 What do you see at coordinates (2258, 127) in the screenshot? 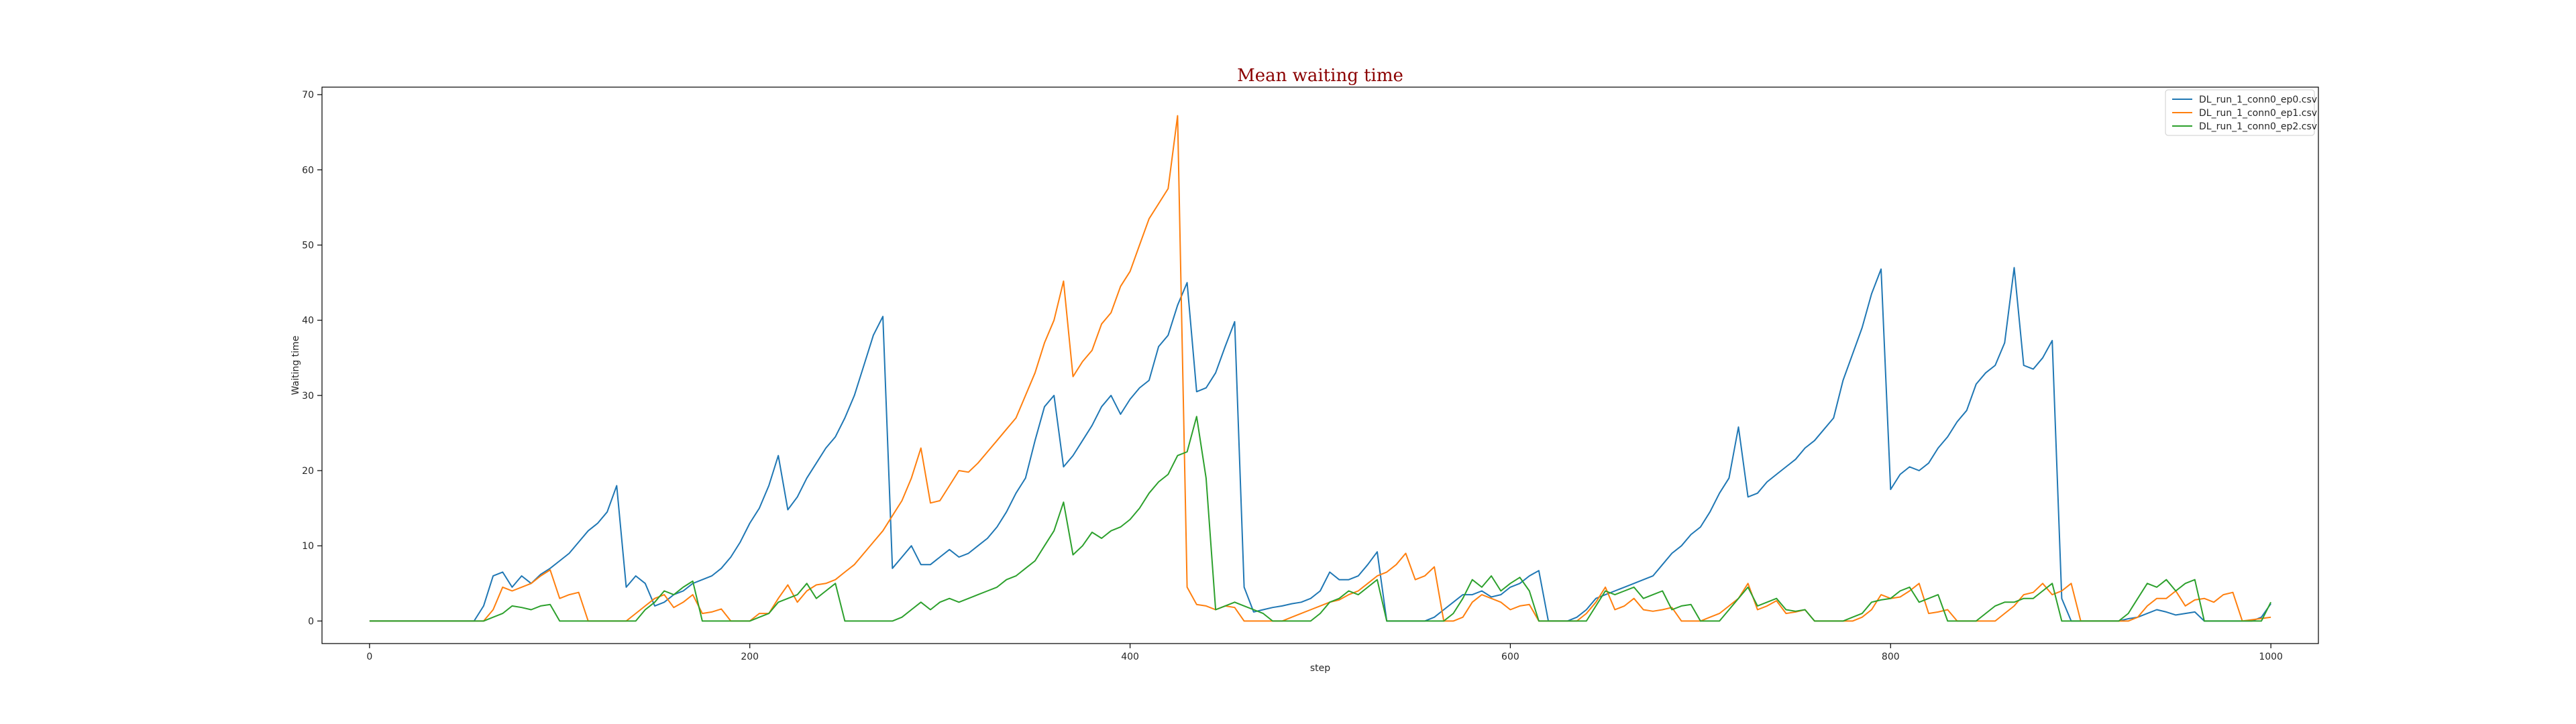
I see `legend-label-ep2: DL_run_1_conn0_ep2.csv` at bounding box center [2258, 127].